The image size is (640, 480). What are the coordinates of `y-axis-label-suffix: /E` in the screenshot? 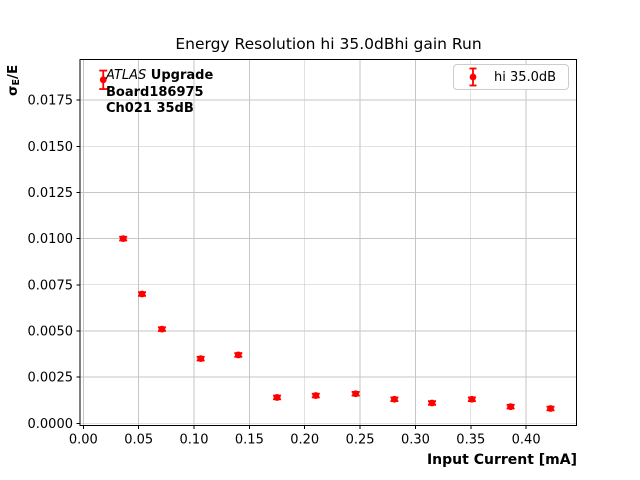 It's located at (13, 71).